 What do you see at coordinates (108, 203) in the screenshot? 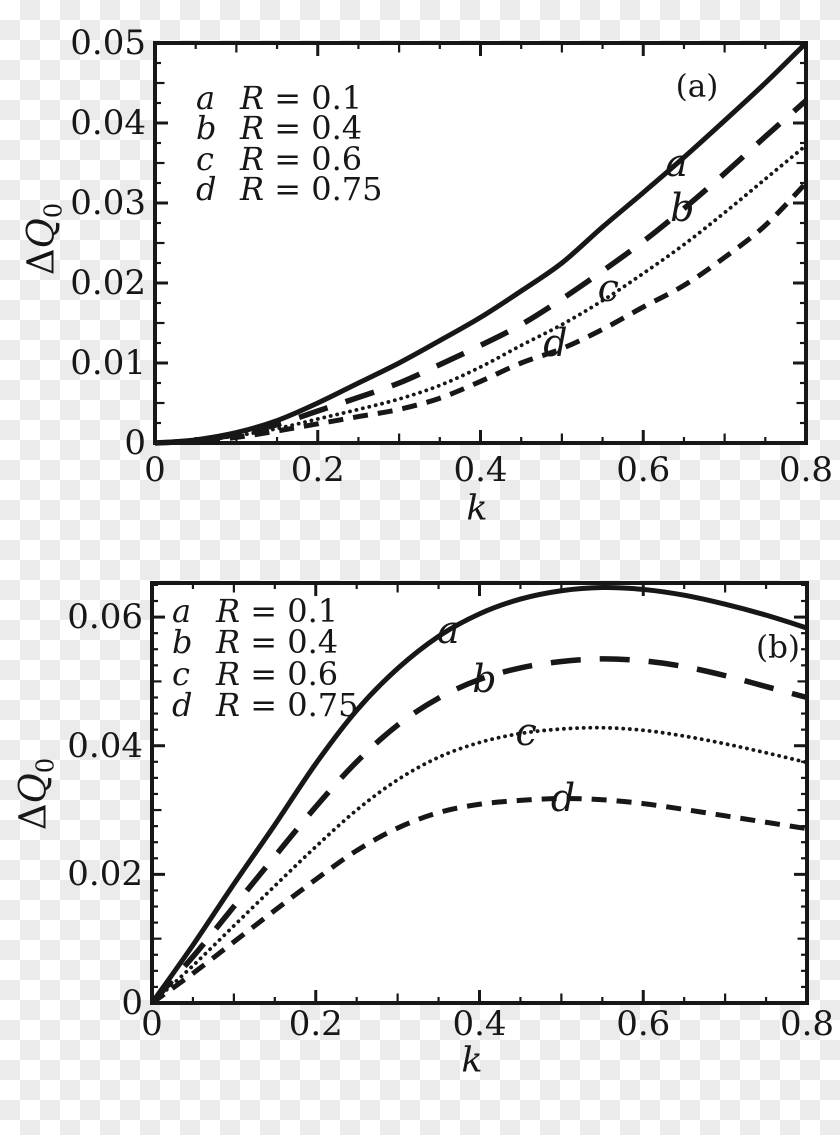
I see `y-tick-label: 0.03` at bounding box center [108, 203].